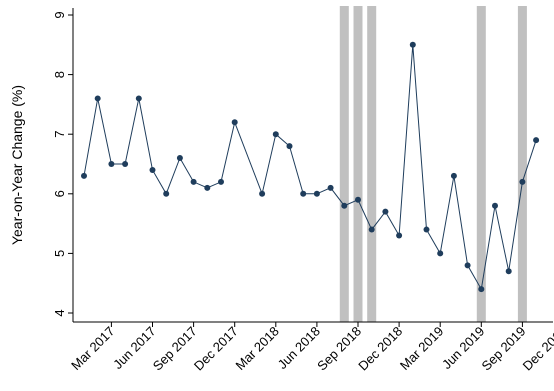 The width and height of the screenshot is (554, 391). Describe the element at coordinates (59, 14) in the screenshot. I see `y-tick-label: 9` at that location.